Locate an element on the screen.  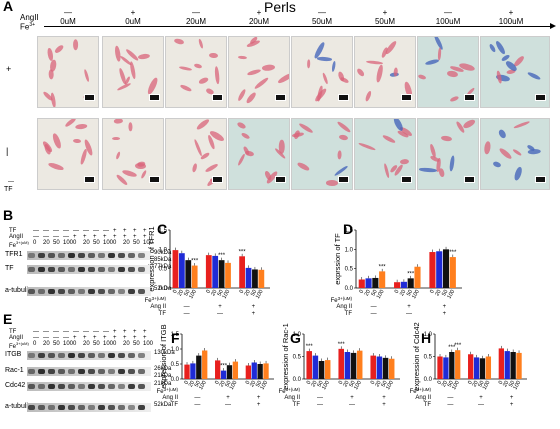
angii-axis-label: Ang II is located at coordinates (158, 307).